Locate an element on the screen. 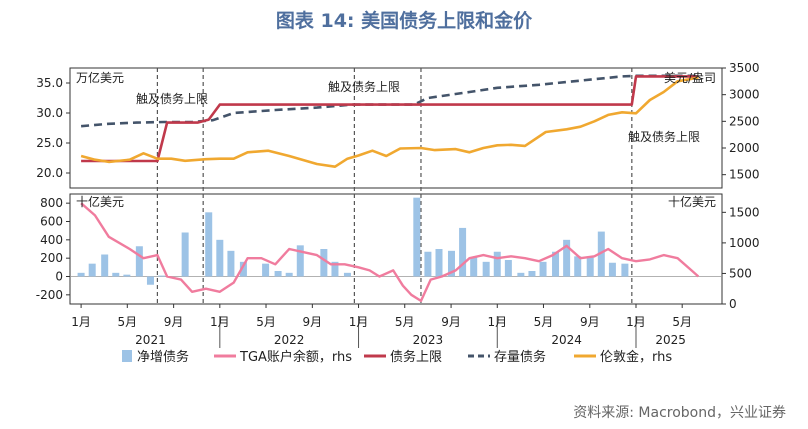  year-label: 2025 is located at coordinates (670, 340).